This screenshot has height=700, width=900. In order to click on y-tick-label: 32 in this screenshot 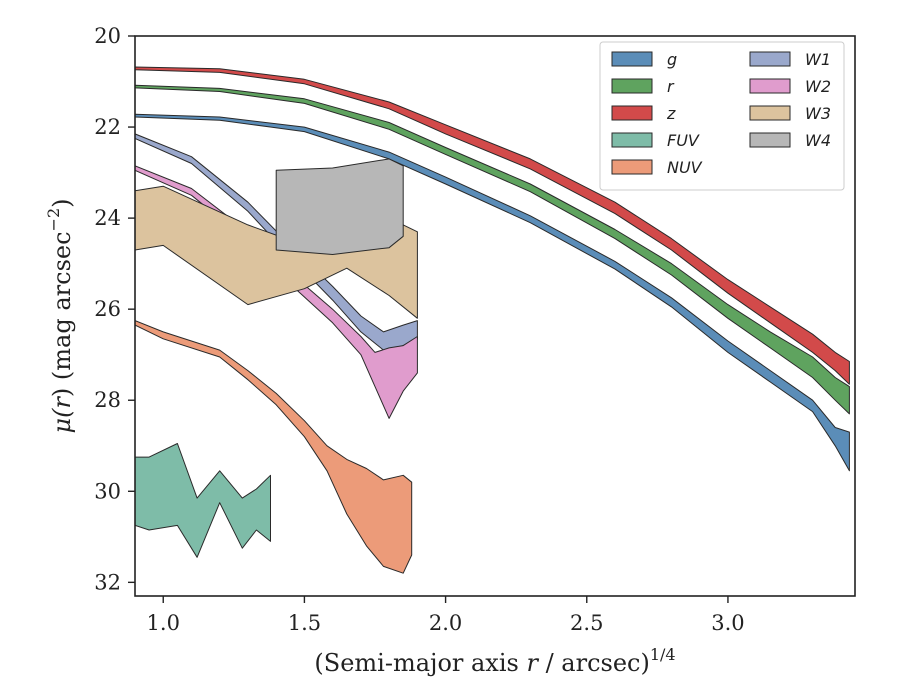, I will do `click(107, 582)`.